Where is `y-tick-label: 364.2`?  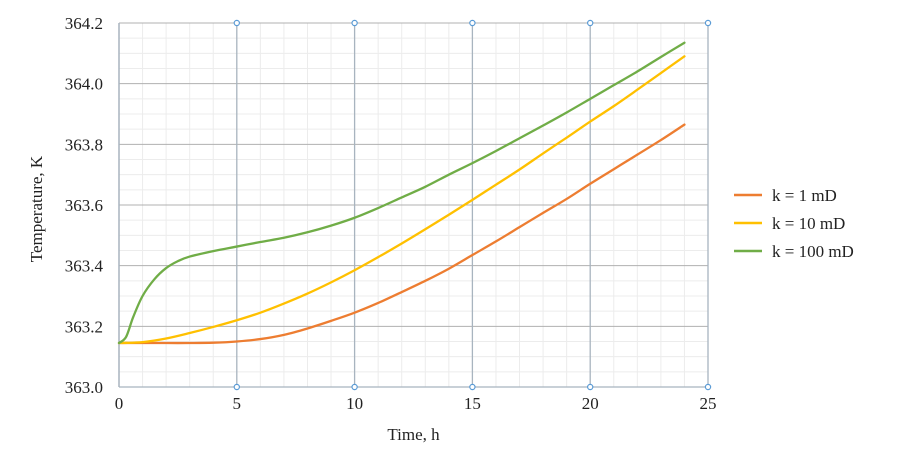 y-tick-label: 364.2 is located at coordinates (84, 23).